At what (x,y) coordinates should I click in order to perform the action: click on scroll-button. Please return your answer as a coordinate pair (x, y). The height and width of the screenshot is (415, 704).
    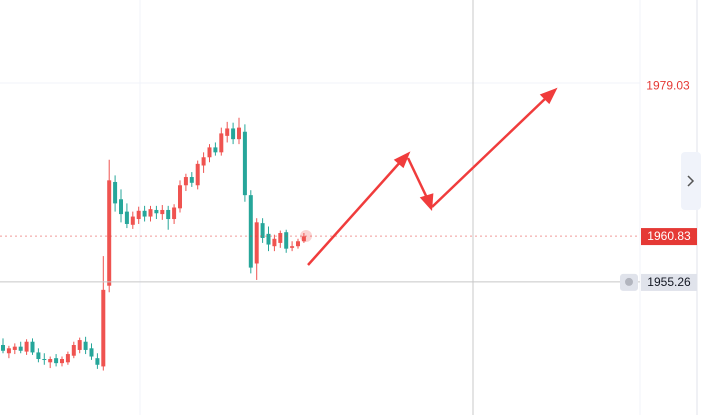
    Looking at the image, I should click on (691, 181).